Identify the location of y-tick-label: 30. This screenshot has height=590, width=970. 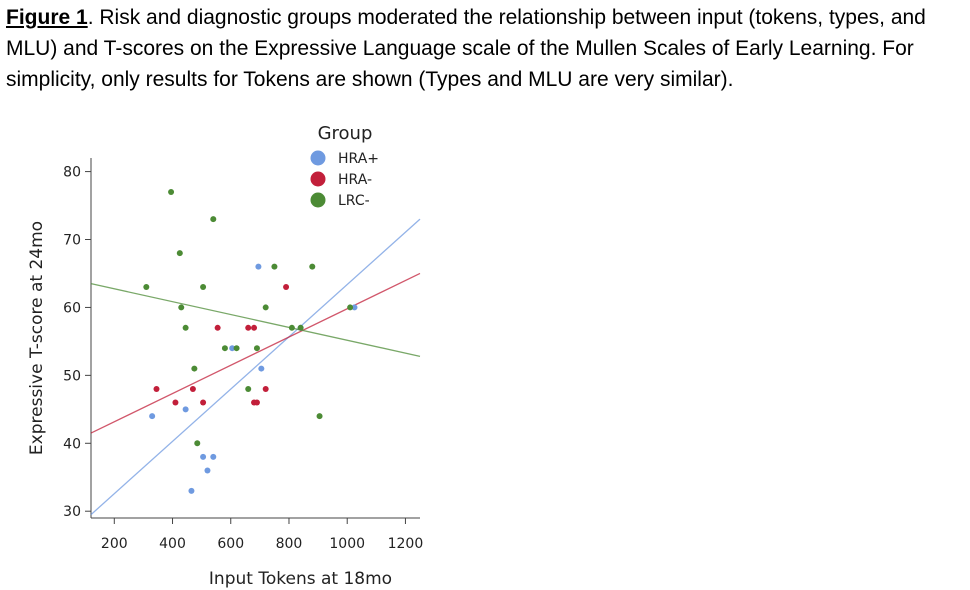
(72, 512).